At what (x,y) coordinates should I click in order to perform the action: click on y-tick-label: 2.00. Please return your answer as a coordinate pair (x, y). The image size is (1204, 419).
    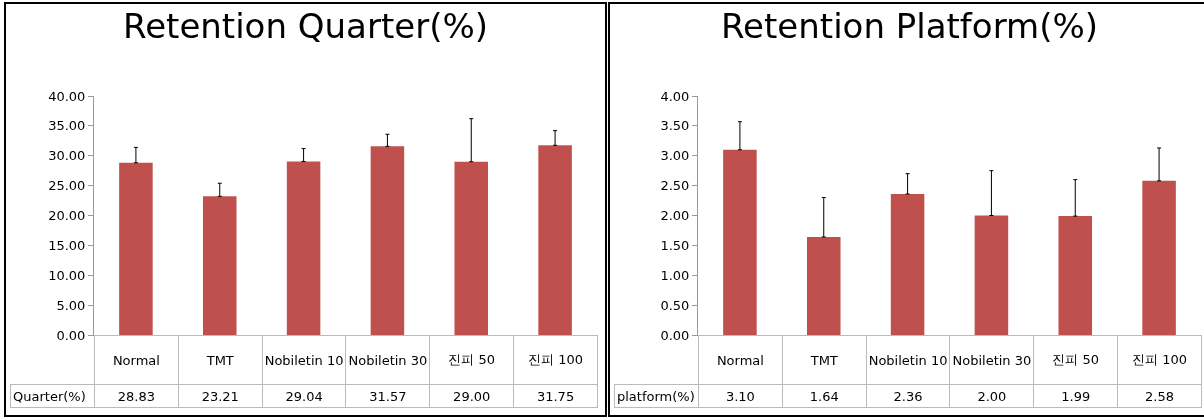
    Looking at the image, I should click on (675, 216).